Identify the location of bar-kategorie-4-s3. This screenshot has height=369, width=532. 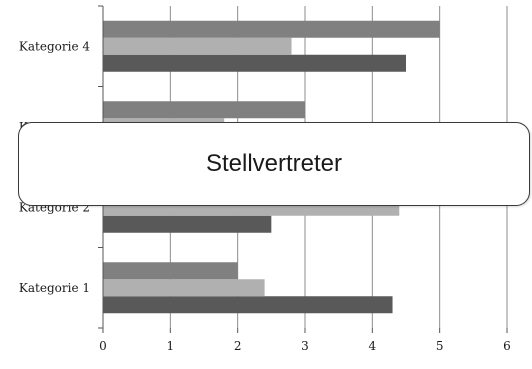
(271, 29).